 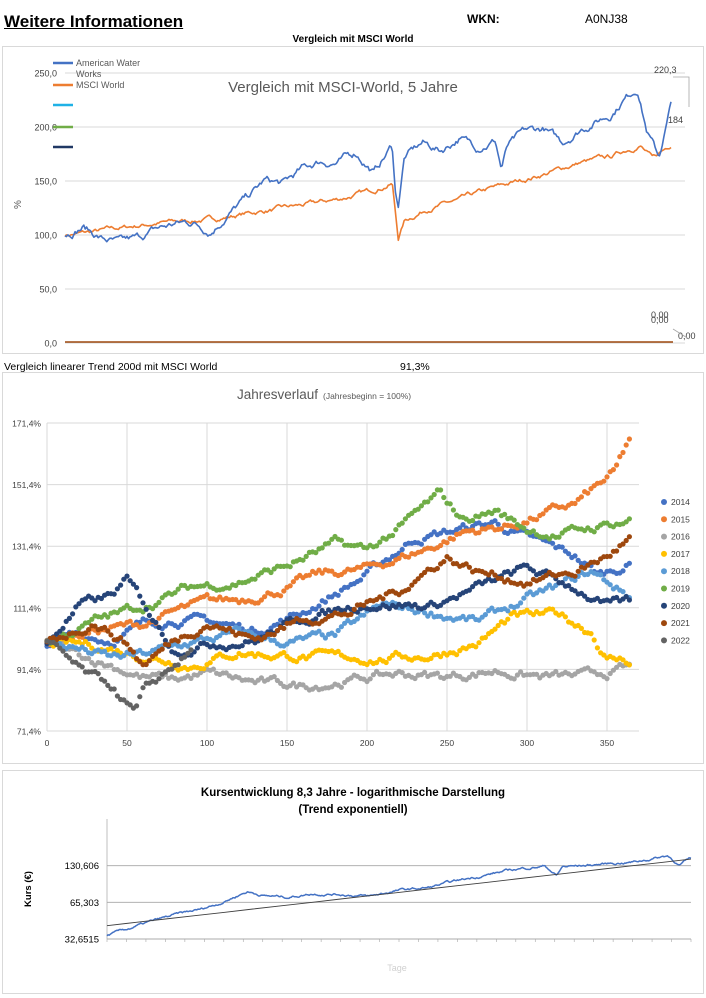 What do you see at coordinates (660, 320) in the screenshot?
I see `chart1-end-label: 0,00` at bounding box center [660, 320].